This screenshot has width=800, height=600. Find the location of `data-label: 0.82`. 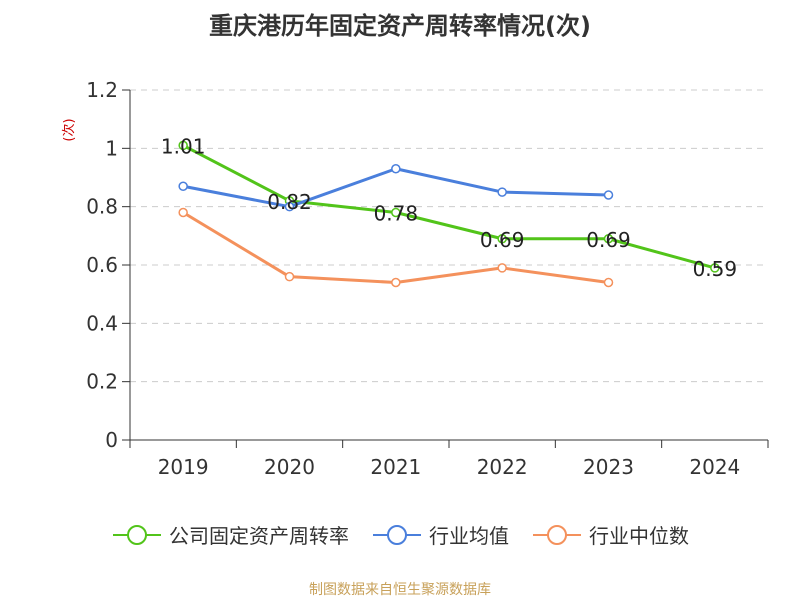

data-label: 0.82 is located at coordinates (289, 202).